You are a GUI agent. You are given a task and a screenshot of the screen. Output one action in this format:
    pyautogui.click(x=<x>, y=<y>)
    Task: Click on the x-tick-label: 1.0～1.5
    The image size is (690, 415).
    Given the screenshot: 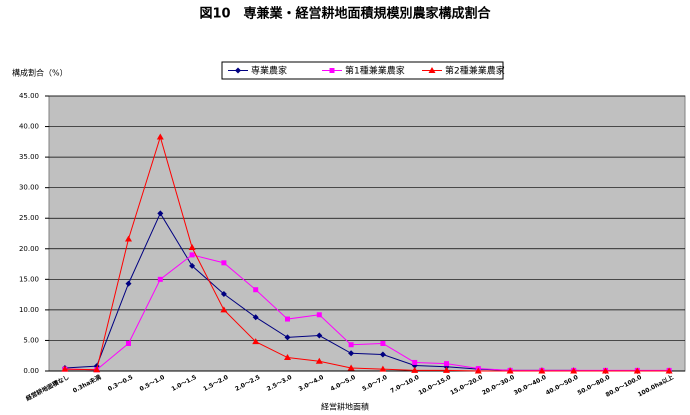 What is the action you would take?
    pyautogui.click(x=183, y=383)
    